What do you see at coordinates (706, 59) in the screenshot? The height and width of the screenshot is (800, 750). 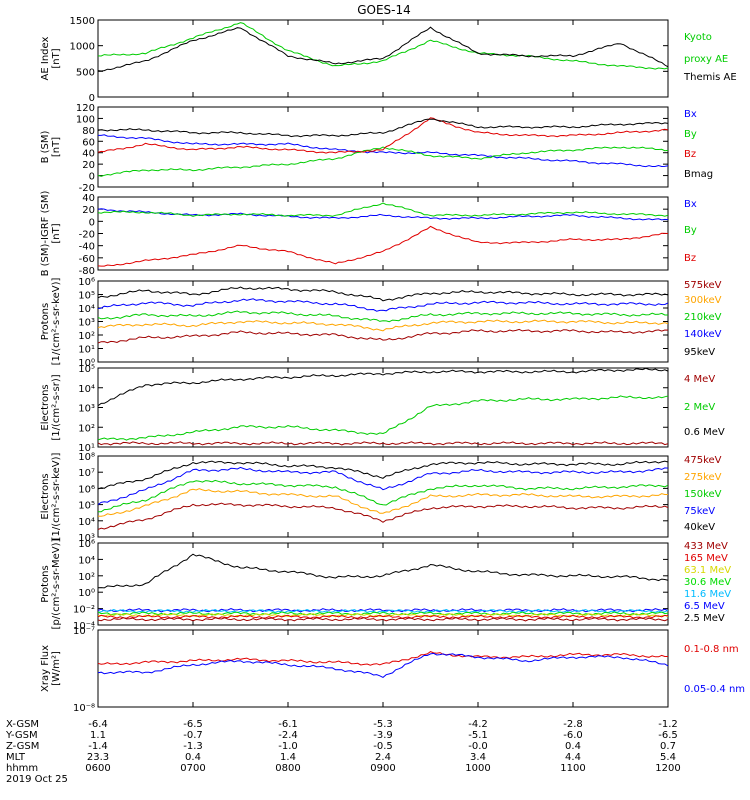 I see `legend-entry: proxy AE` at bounding box center [706, 59].